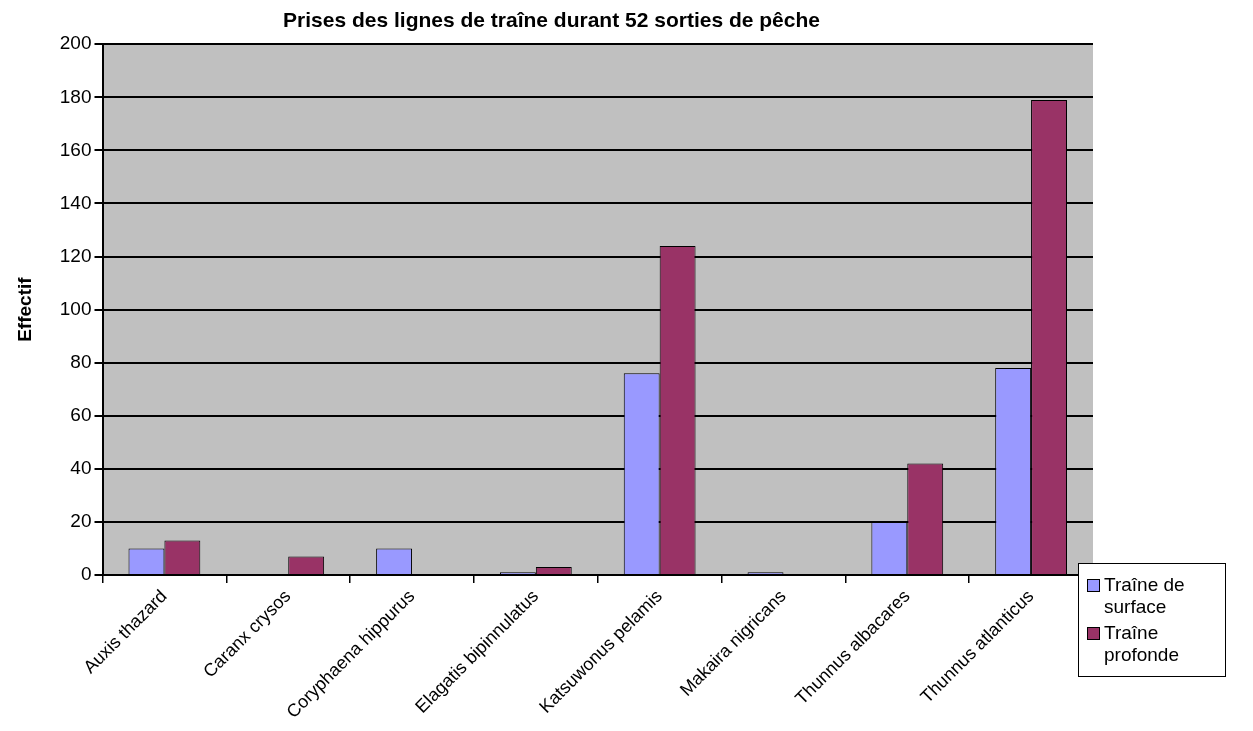 This screenshot has width=1253, height=731. What do you see at coordinates (75, 96) in the screenshot?
I see `y-tick-label: 180` at bounding box center [75, 96].